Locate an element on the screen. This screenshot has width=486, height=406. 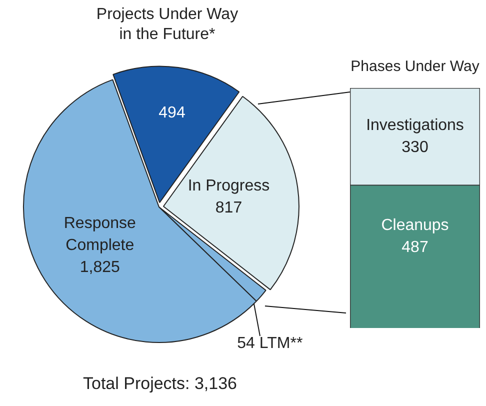
data-label: 330 is located at coordinates (415, 147).